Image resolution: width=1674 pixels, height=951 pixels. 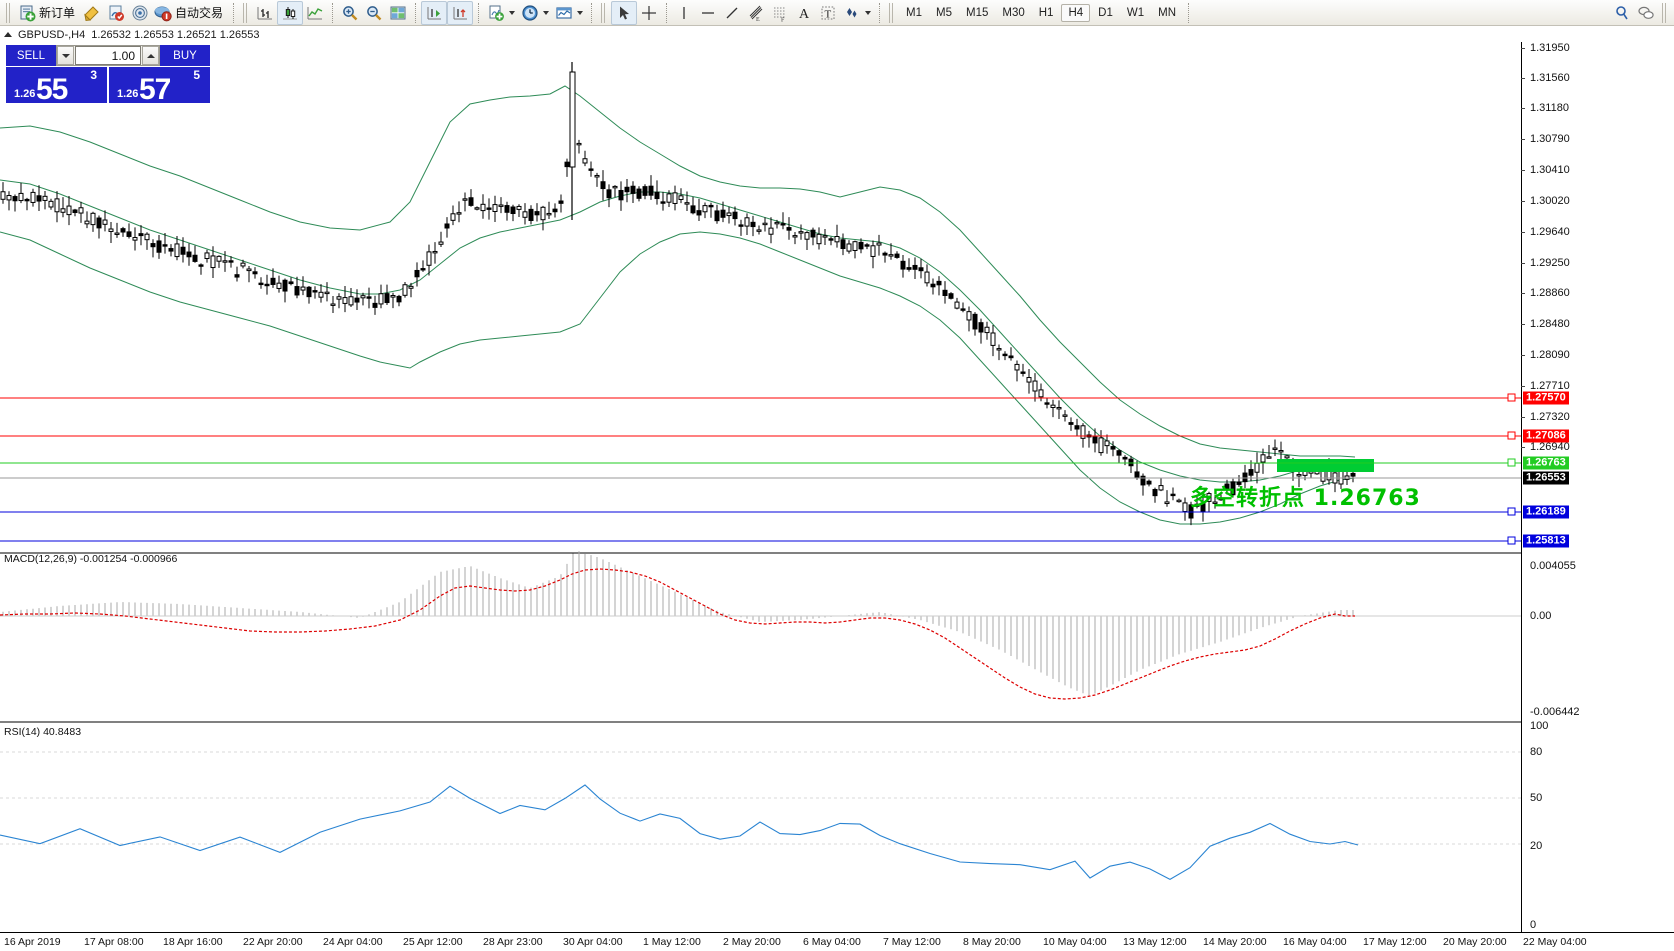 I want to click on timeframe-mn: MN, so click(x=1167, y=12).